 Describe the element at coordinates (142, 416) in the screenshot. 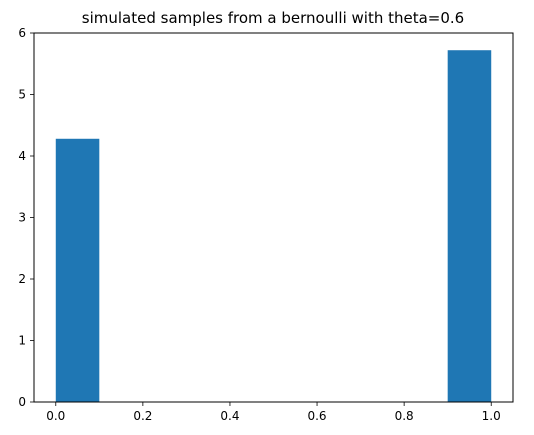

I see `x-tick-label: 0.2` at that location.